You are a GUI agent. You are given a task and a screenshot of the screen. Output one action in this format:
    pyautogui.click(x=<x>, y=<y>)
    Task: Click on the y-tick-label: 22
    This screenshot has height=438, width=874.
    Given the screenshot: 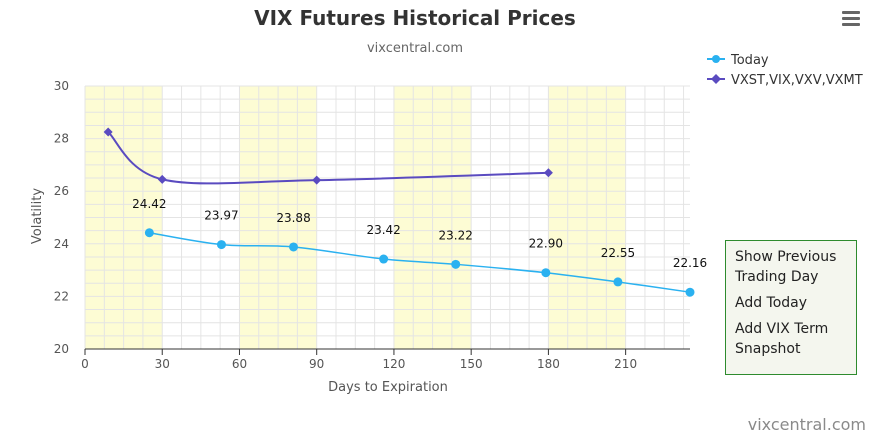 What is the action you would take?
    pyautogui.click(x=61, y=296)
    